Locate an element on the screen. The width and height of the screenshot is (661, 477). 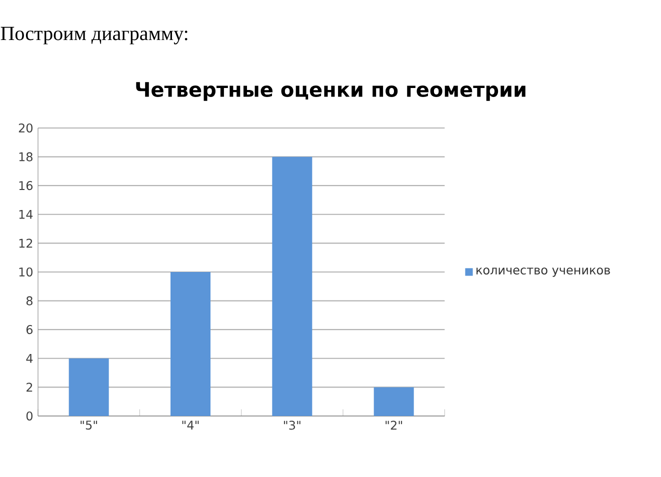
y-tick-label: 4 is located at coordinates (29, 358).